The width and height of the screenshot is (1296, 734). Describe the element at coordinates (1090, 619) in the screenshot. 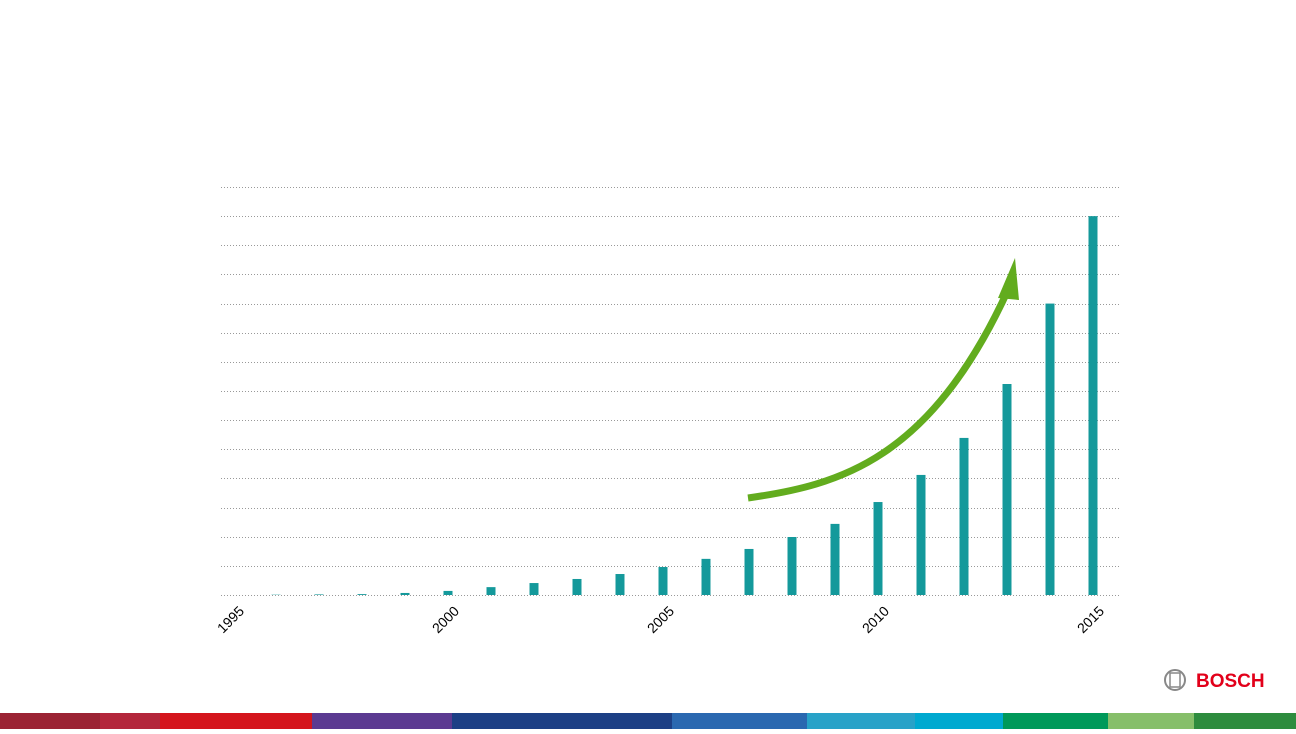

I see `x-tick-label: 2015` at that location.